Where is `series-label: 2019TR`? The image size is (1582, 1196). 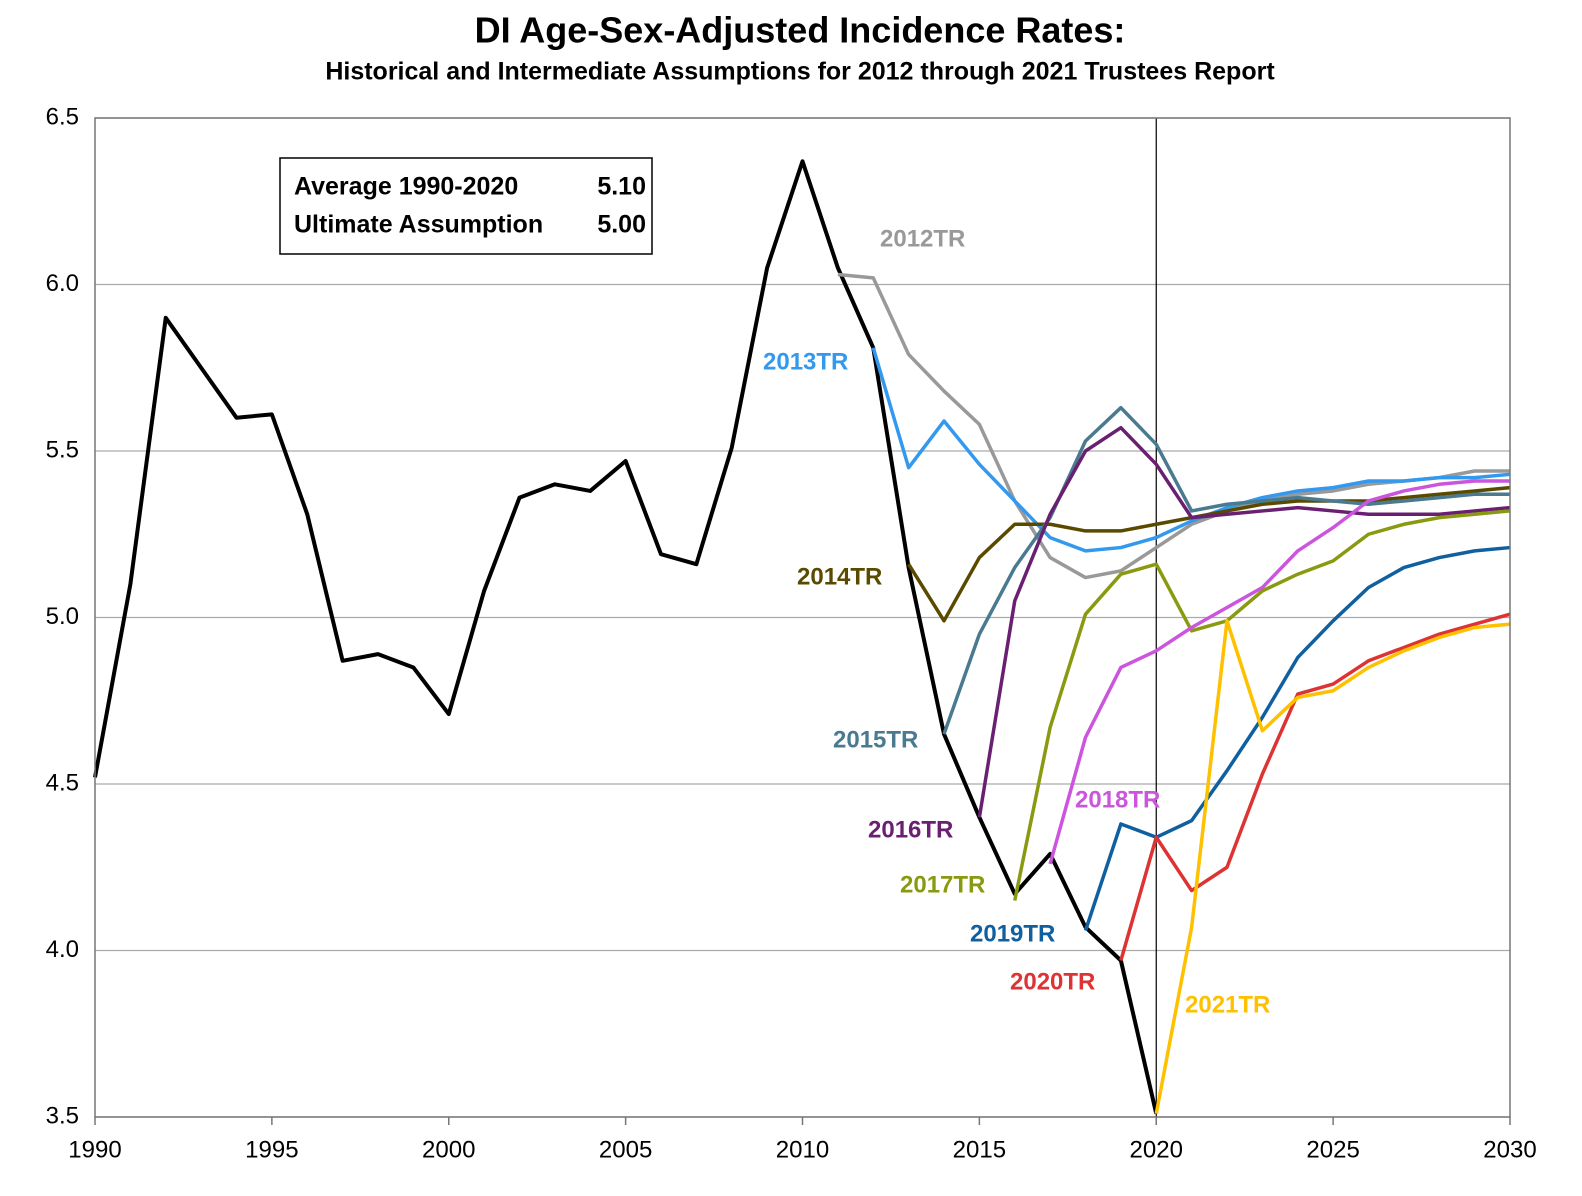
series-label: 2019TR is located at coordinates (1012, 933).